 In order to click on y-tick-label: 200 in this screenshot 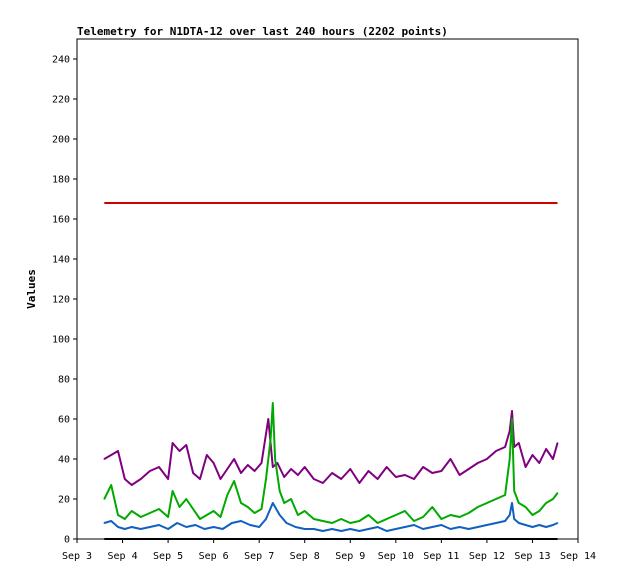, I will do `click(61, 140)`.